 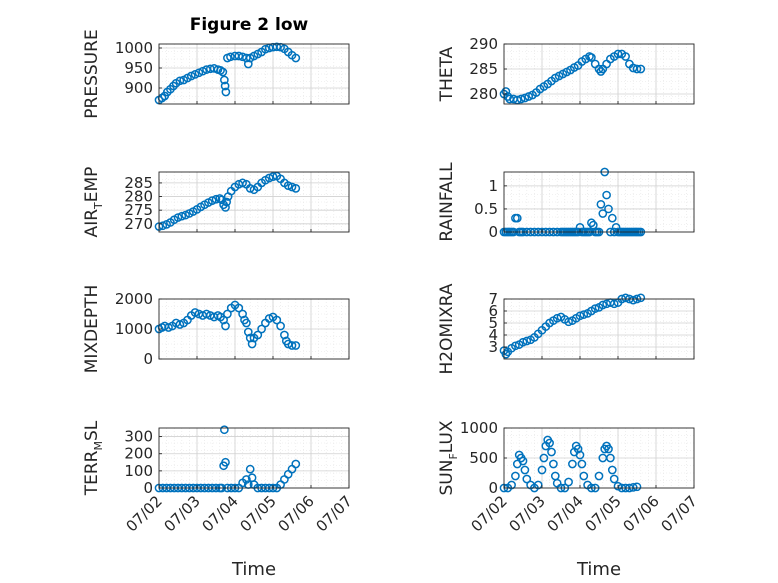 I want to click on y-axis-label-part: PRESSURE, so click(x=92, y=73).